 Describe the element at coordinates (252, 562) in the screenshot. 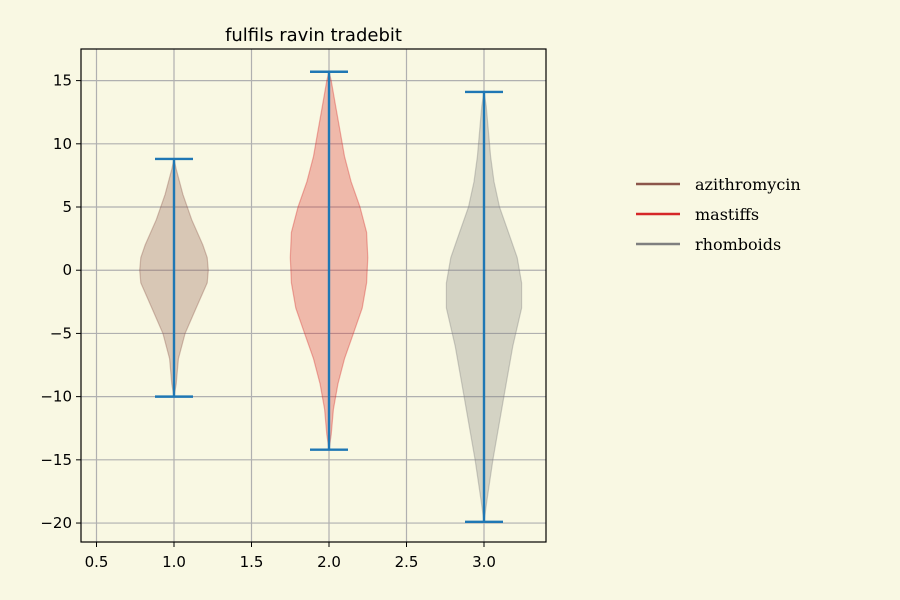

I see `x-tick-label: 1.5` at that location.